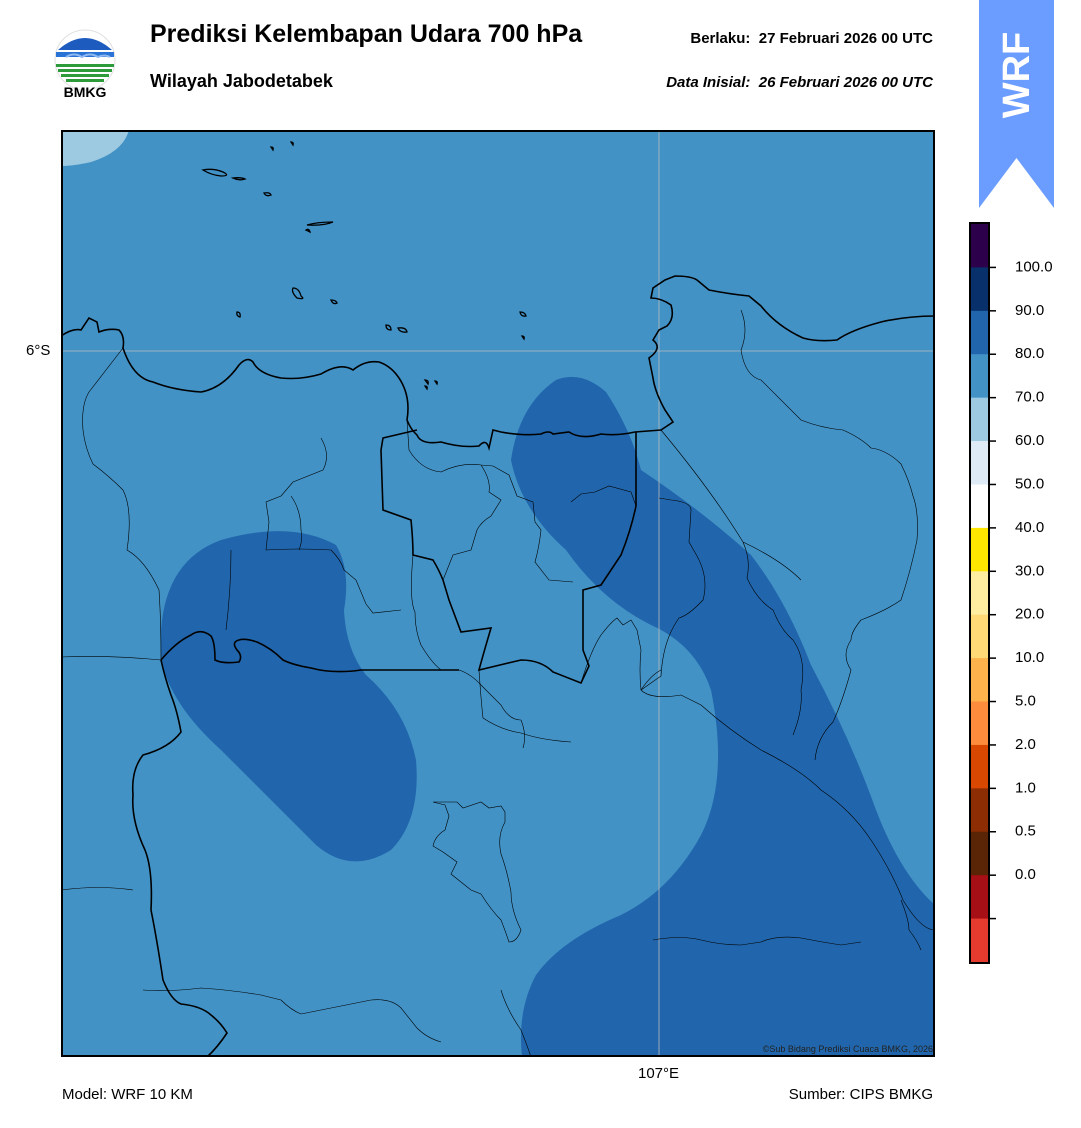 Image resolution: width=1081 pixels, height=1128 pixels. What do you see at coordinates (1025, 787) in the screenshot?
I see `colorbar-label: 1.0` at bounding box center [1025, 787].